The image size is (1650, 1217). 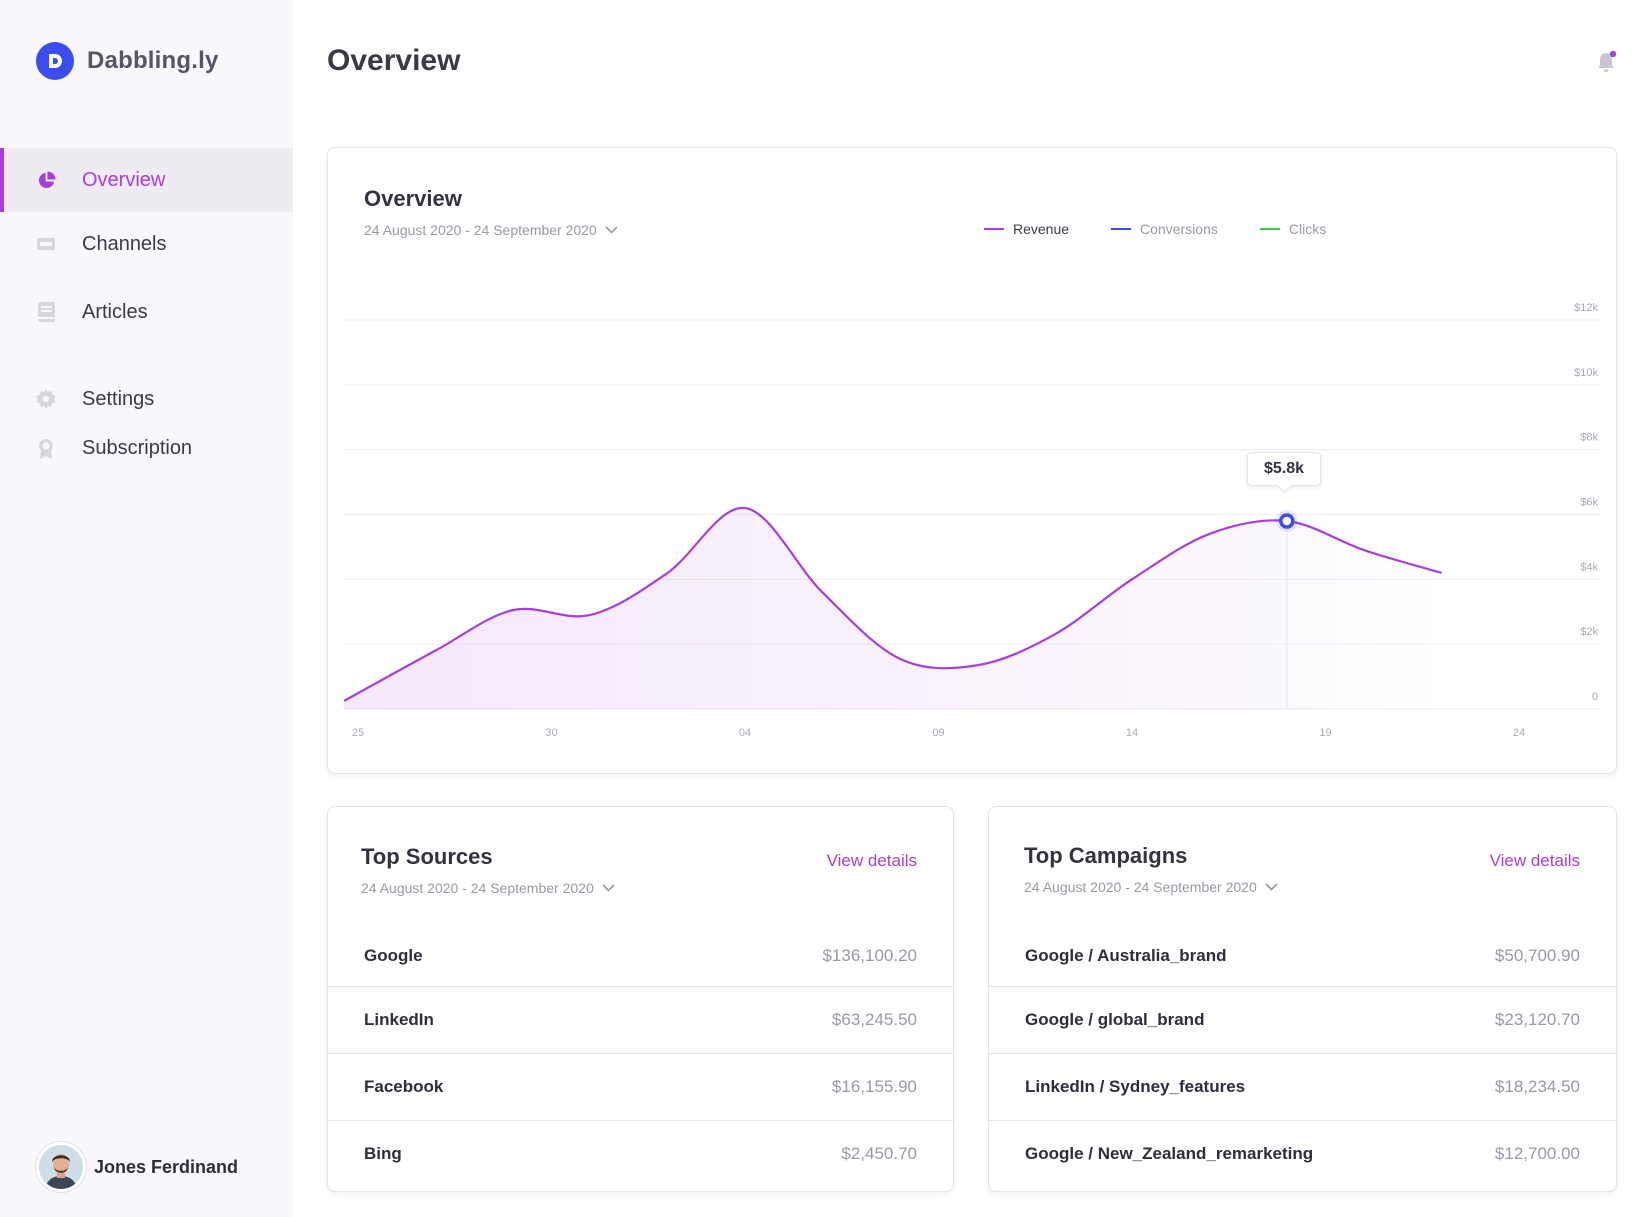 I want to click on logo-mark-icon, so click(x=55, y=61).